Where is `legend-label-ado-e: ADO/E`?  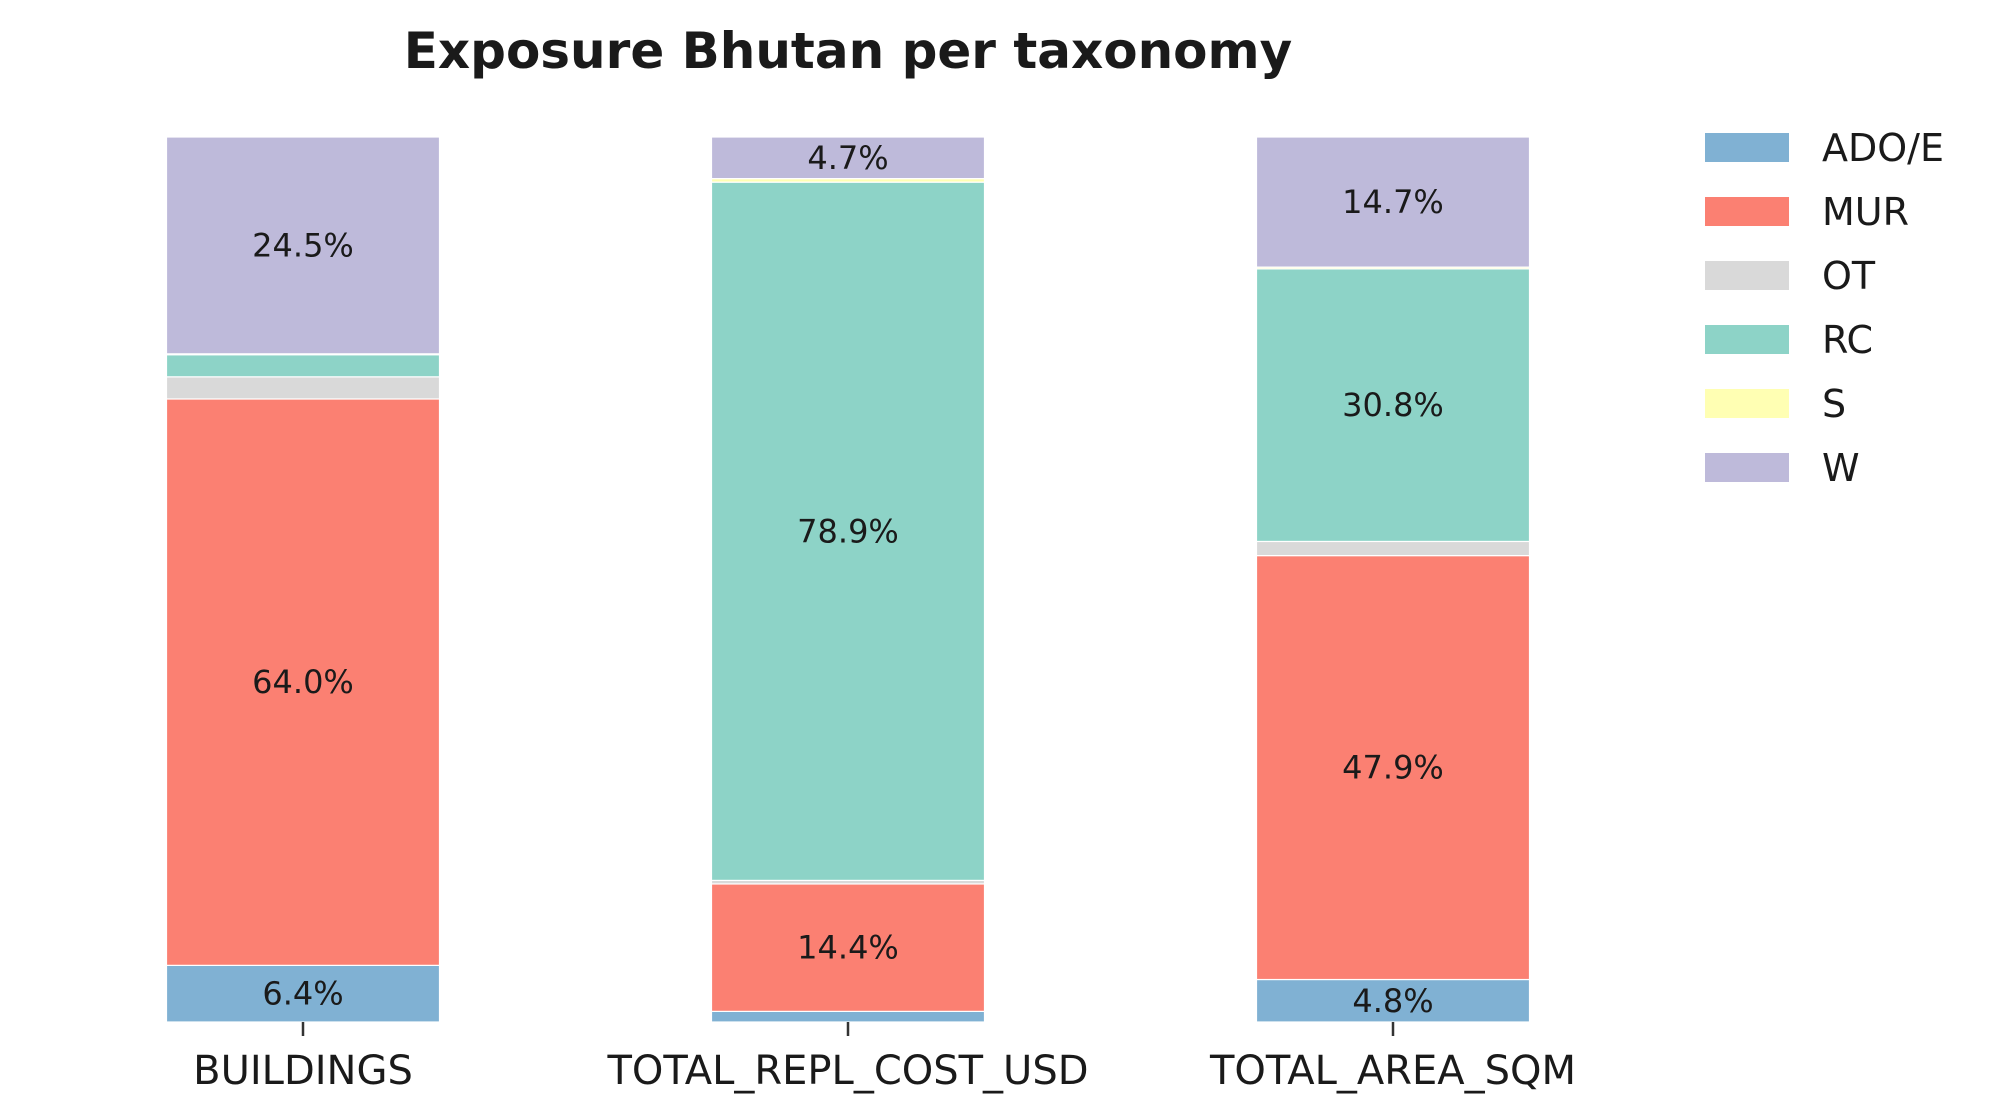
legend-label-ado-e: ADO/E is located at coordinates (1883, 148).